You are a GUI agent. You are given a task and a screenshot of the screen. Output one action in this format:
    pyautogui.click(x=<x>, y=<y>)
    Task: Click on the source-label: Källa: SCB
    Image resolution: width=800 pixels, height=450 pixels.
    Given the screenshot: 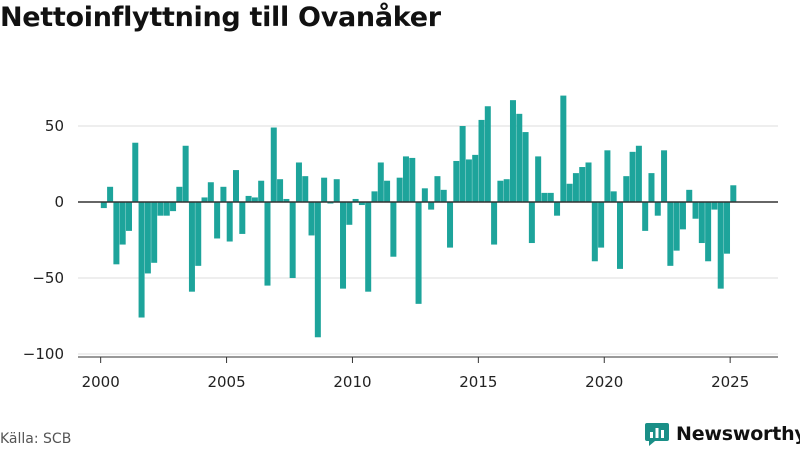 What is the action you would take?
    pyautogui.click(x=36, y=439)
    